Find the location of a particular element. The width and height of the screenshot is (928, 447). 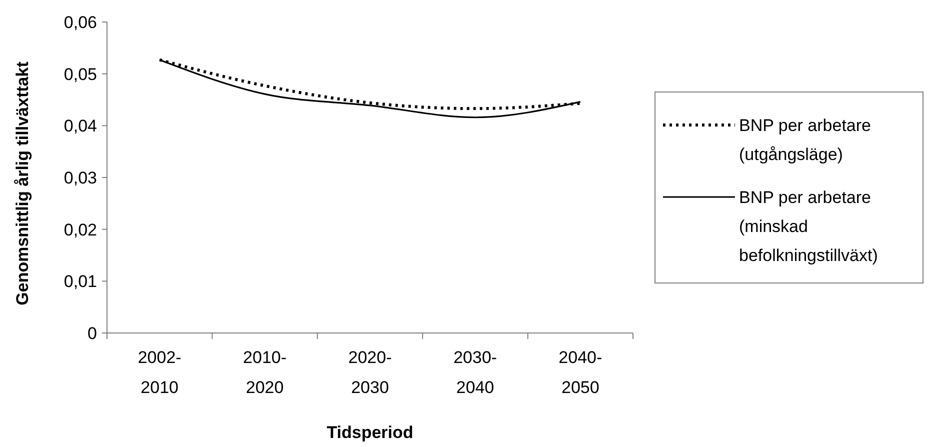

y-tick-label: 0,03 is located at coordinates (80, 178).